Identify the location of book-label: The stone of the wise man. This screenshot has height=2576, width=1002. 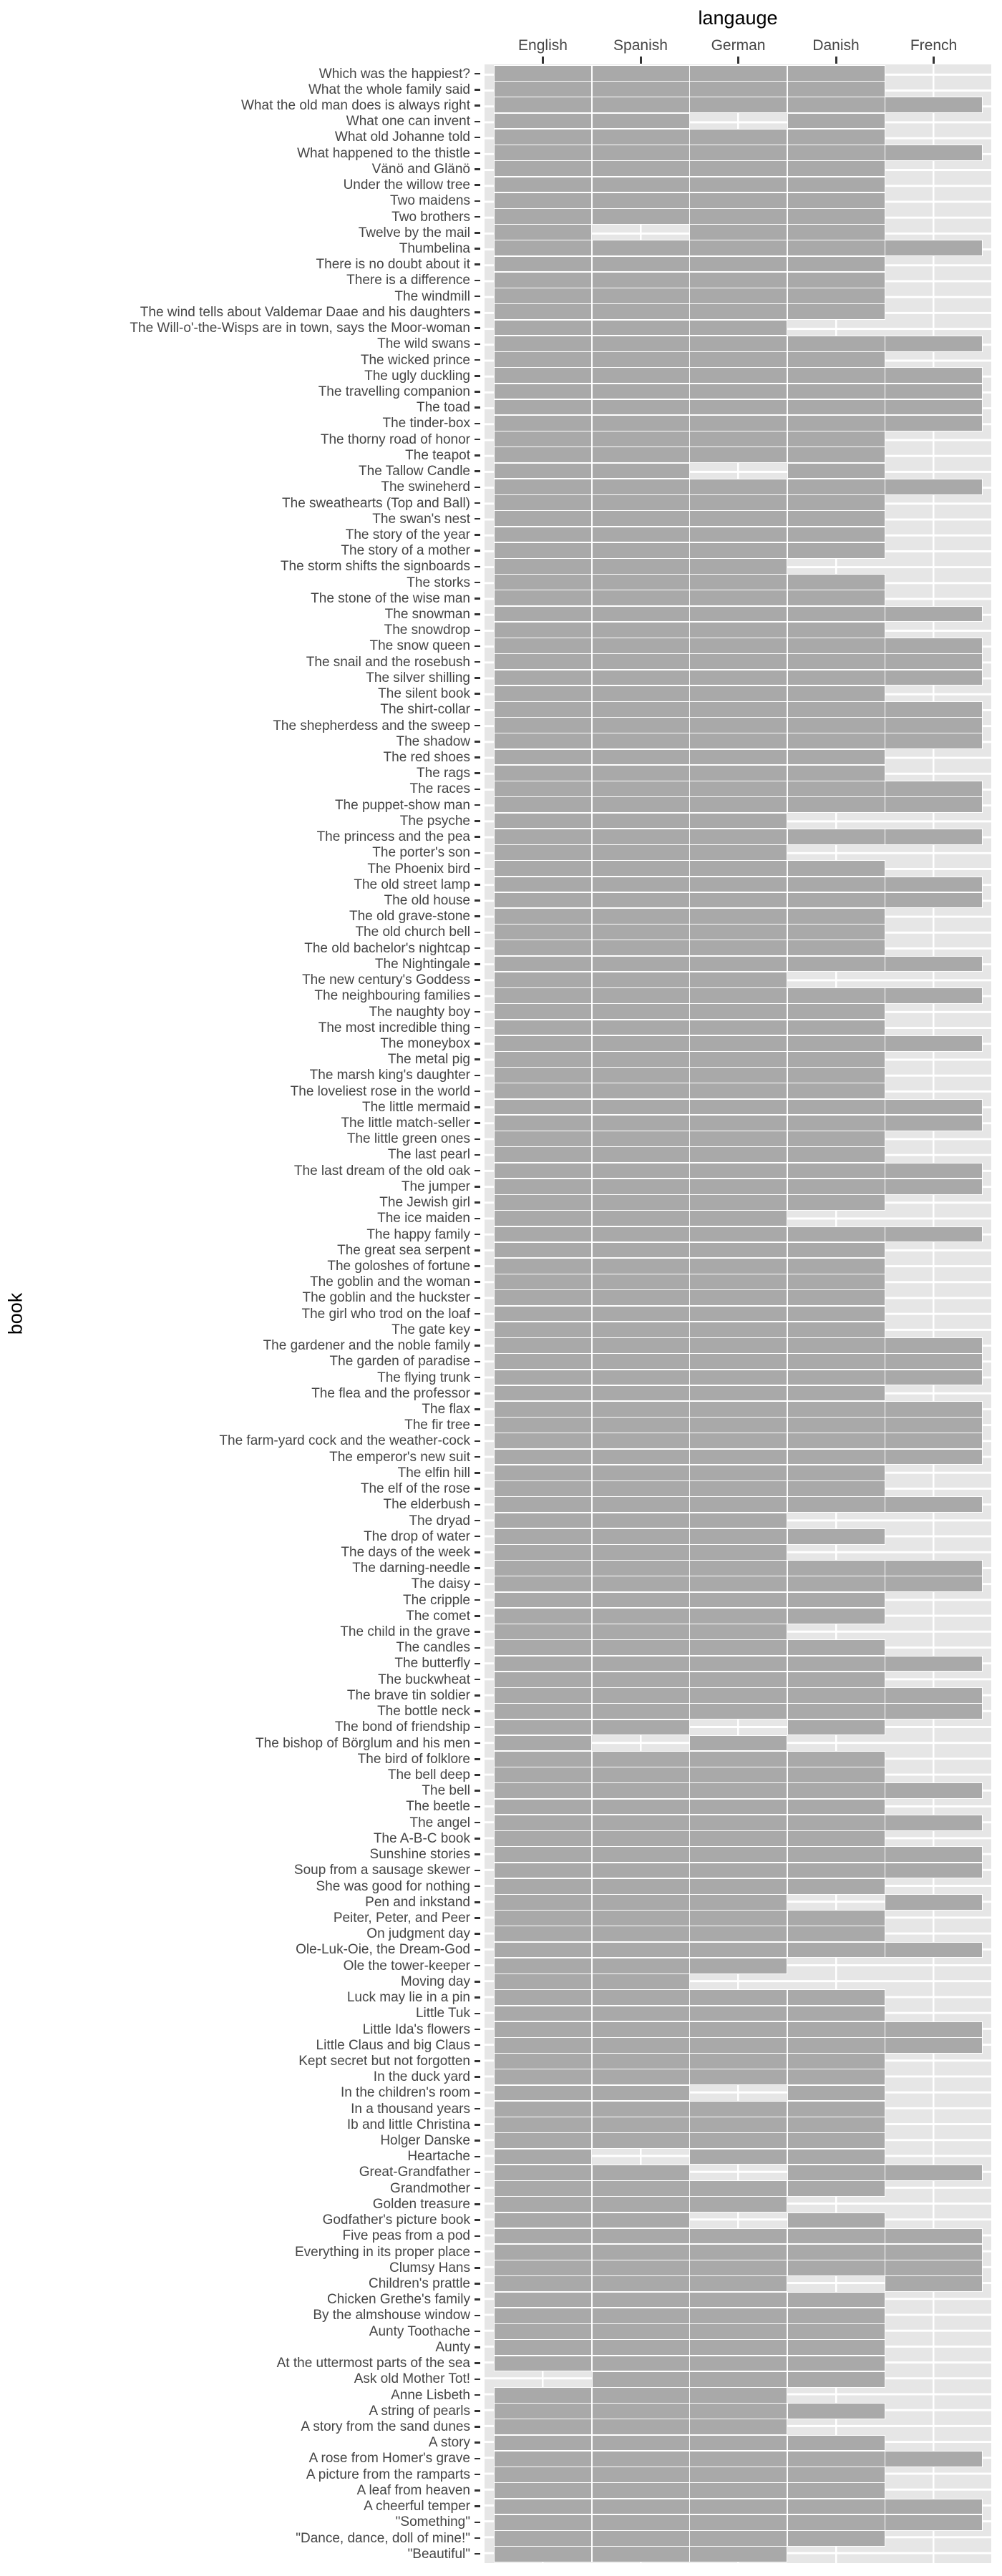
(391, 598).